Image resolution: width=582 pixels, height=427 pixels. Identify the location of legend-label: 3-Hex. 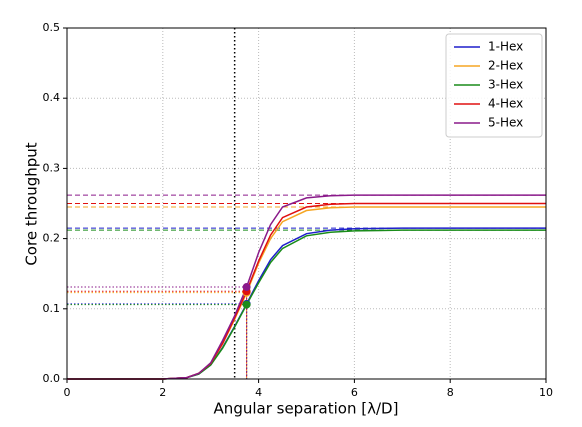
(505, 85).